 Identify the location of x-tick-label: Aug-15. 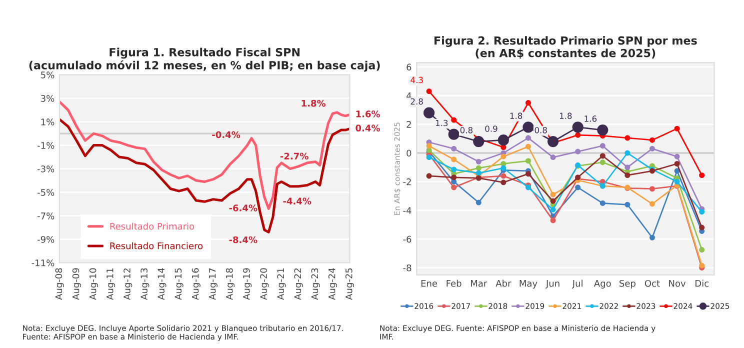
(179, 284).